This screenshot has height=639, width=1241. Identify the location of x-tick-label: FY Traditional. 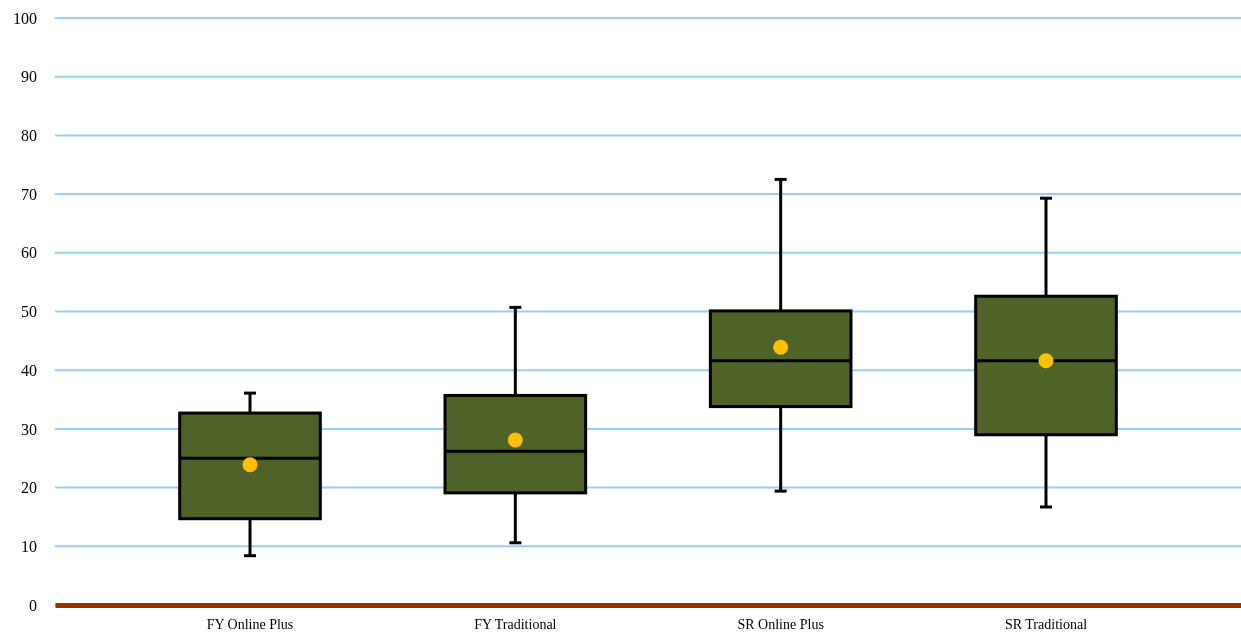
(515, 624).